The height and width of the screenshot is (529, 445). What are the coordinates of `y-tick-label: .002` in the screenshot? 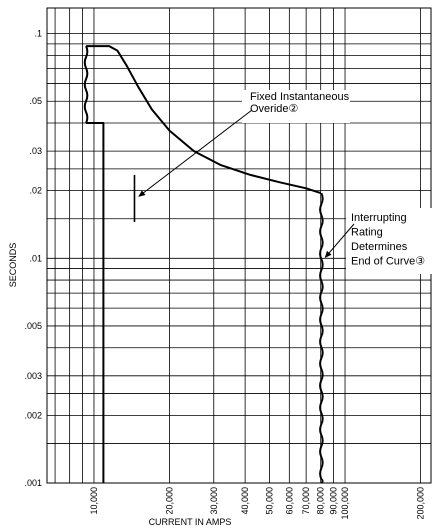 It's located at (33, 415).